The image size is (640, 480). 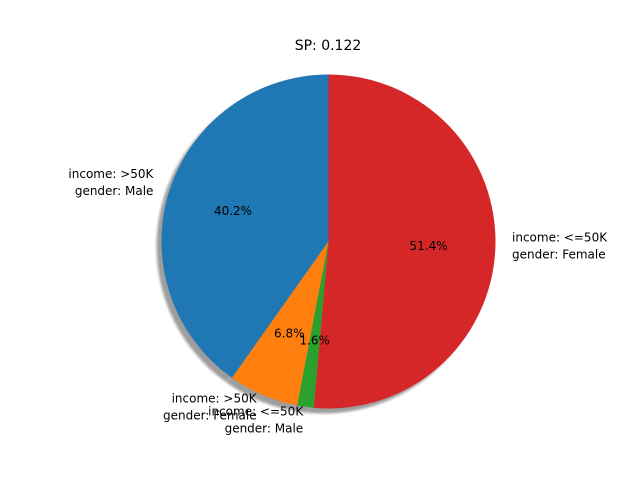 I want to click on pie-percentage-label: 6.8%, so click(x=289, y=334).